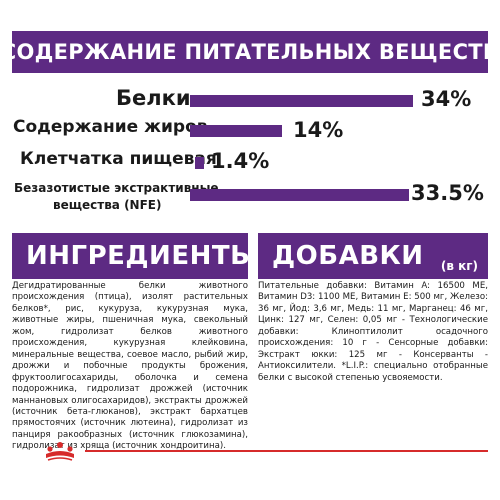 Image resolution: width=500 pixels, height=500 pixels. What do you see at coordinates (240, 161) in the screenshot?
I see `nutrient-value-fiber: 1.4%` at bounding box center [240, 161].